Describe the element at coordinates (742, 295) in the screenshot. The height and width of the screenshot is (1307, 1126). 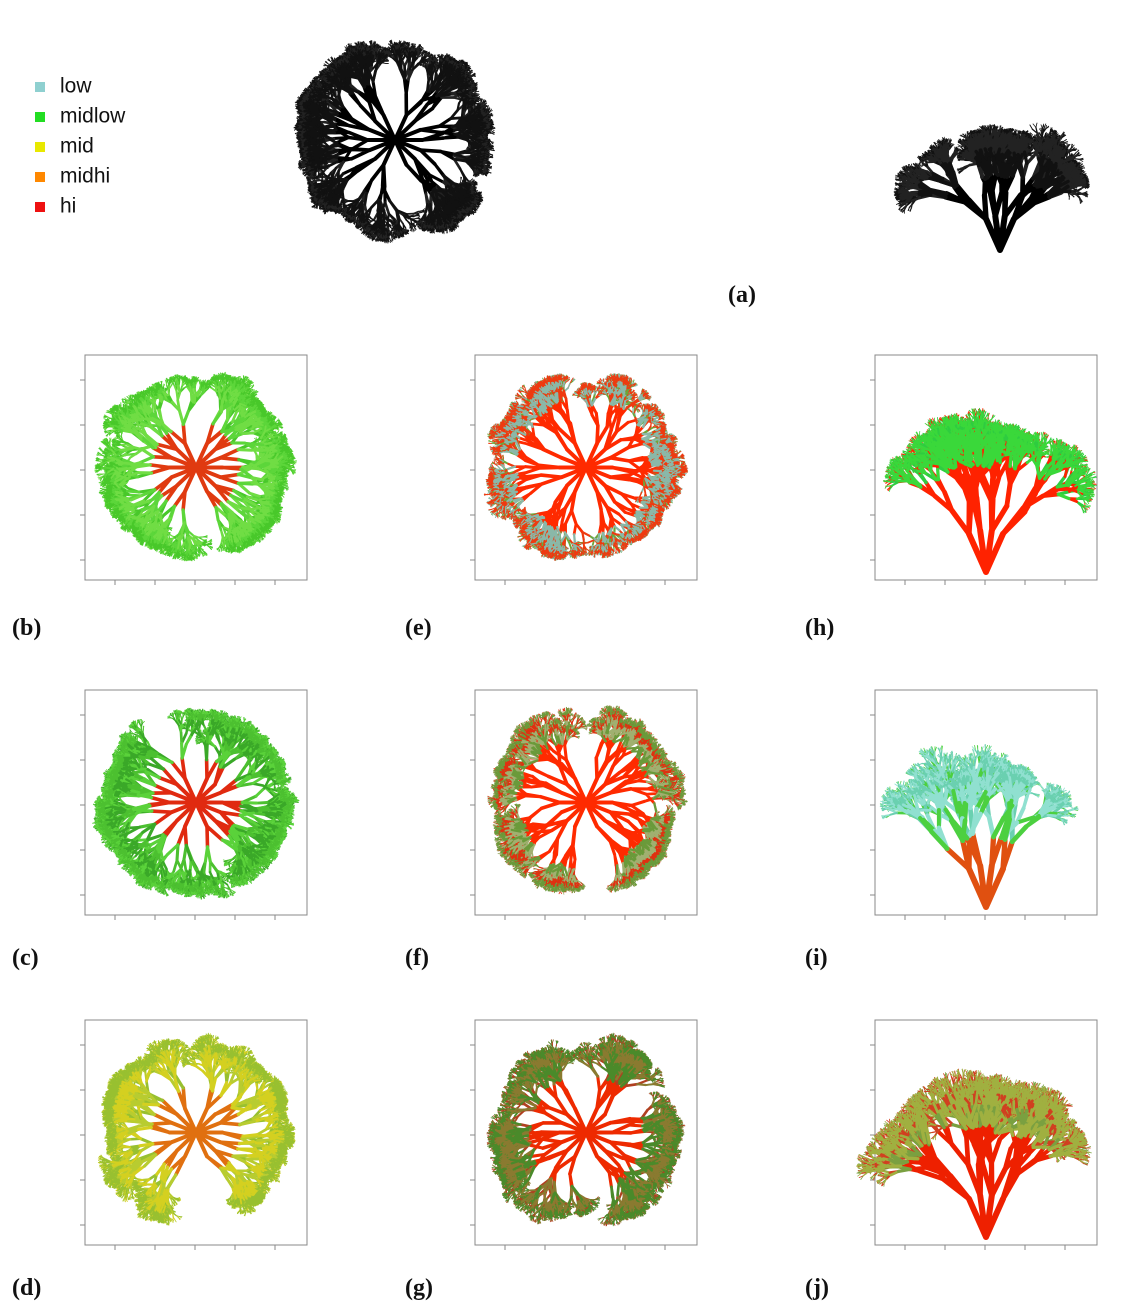
I see `panel-label: (a)` at that location.